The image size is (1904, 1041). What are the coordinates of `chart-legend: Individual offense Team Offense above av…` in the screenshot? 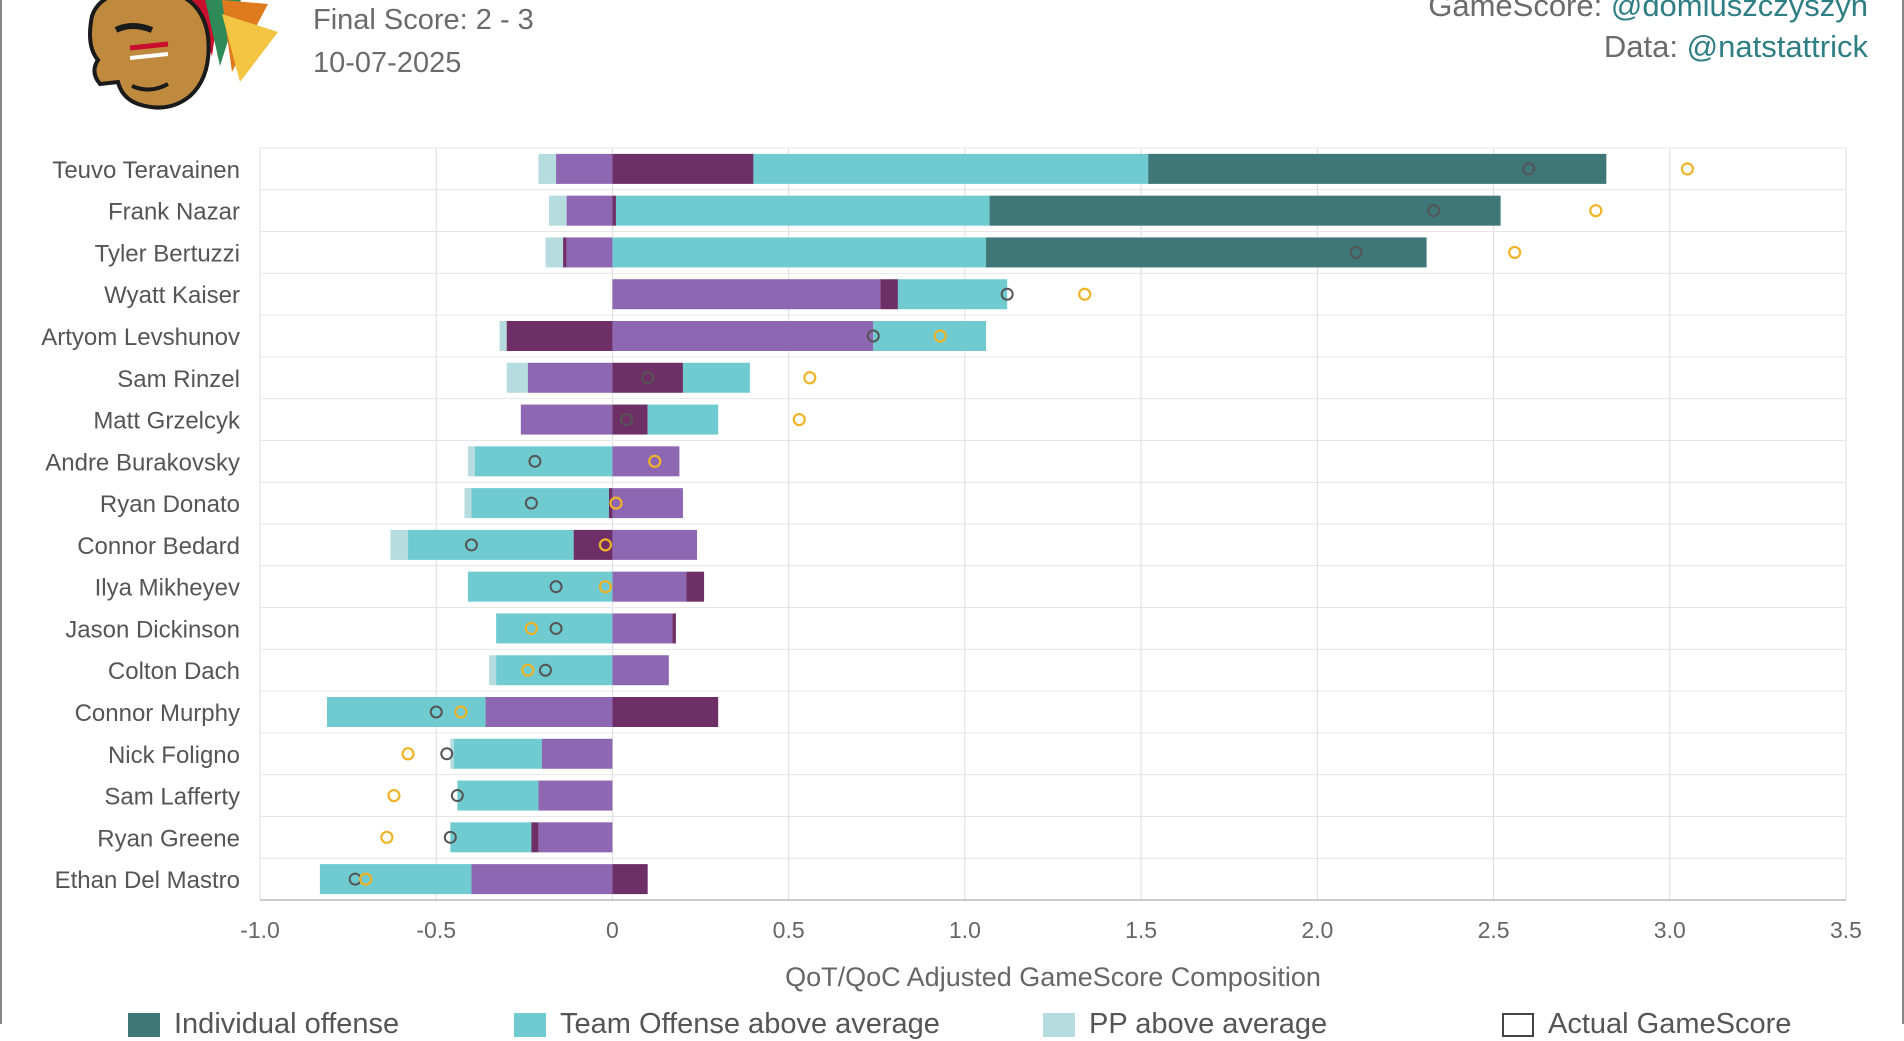 It's located at (952, 1024).